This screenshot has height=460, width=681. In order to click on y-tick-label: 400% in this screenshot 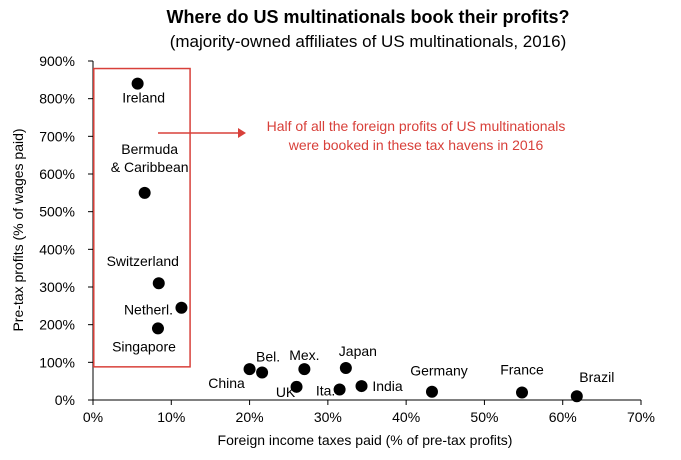, I will do `click(57, 249)`.